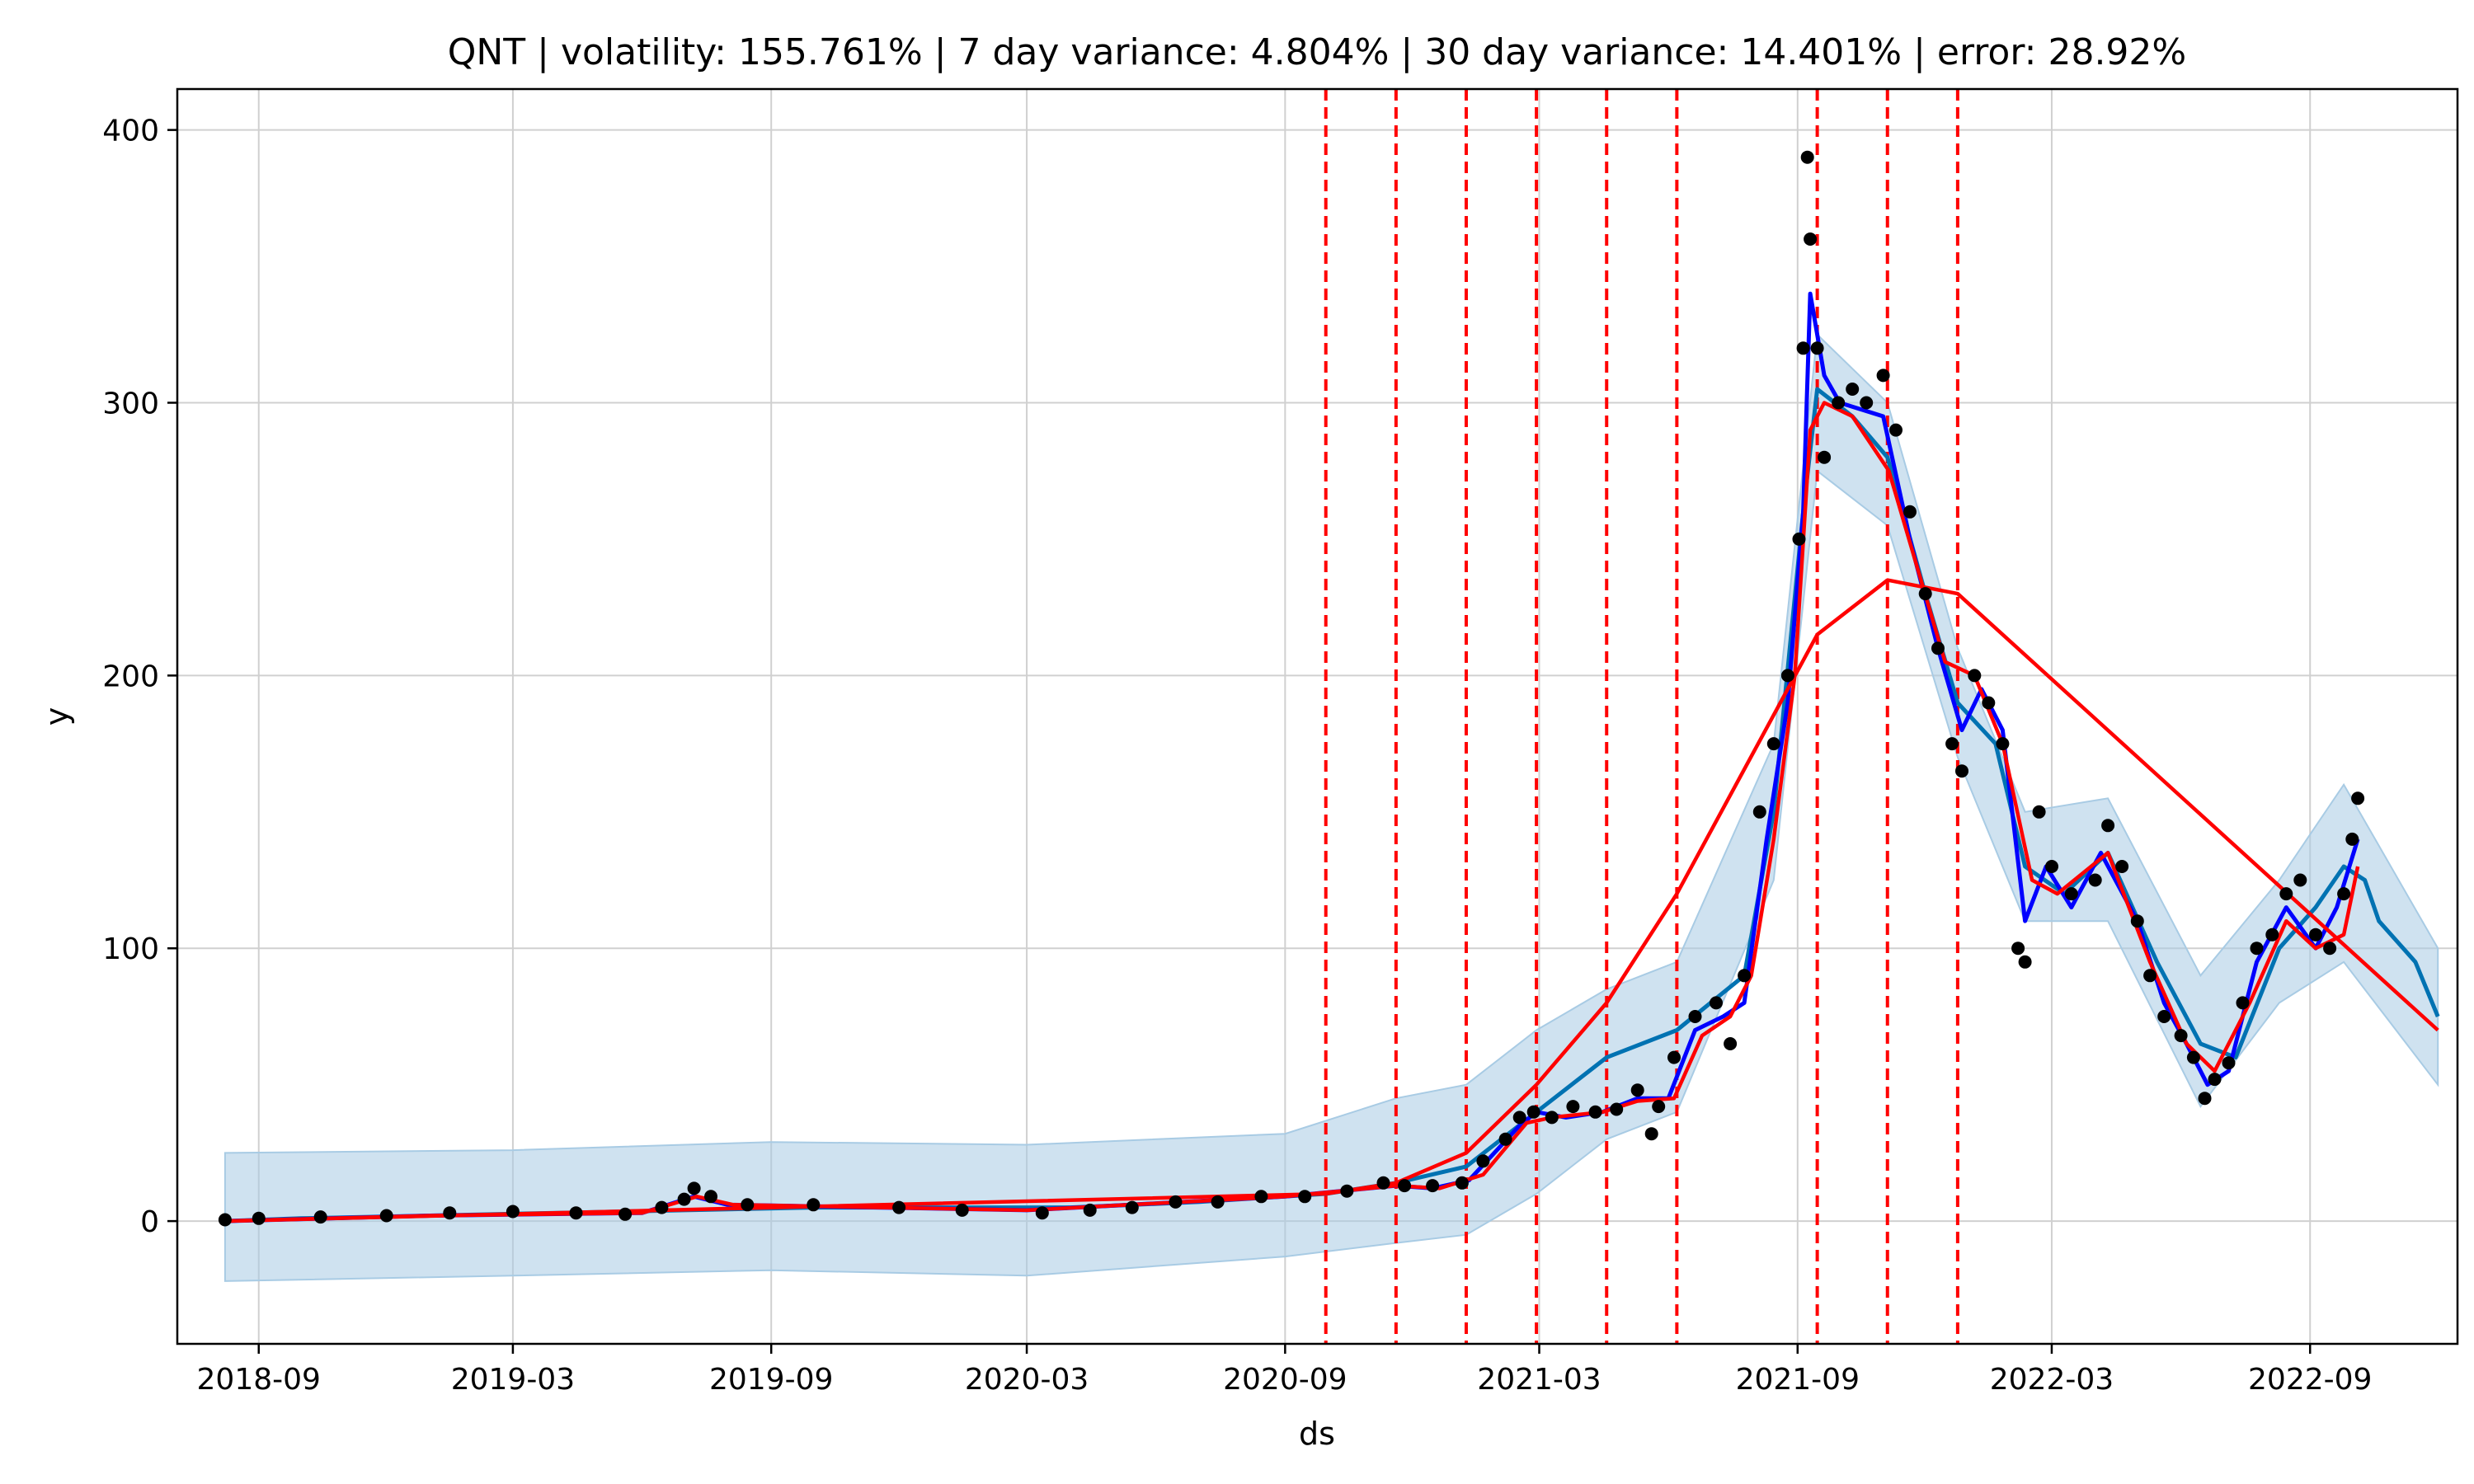  What do you see at coordinates (130, 131) in the screenshot?
I see `y-tick-label: 400` at bounding box center [130, 131].